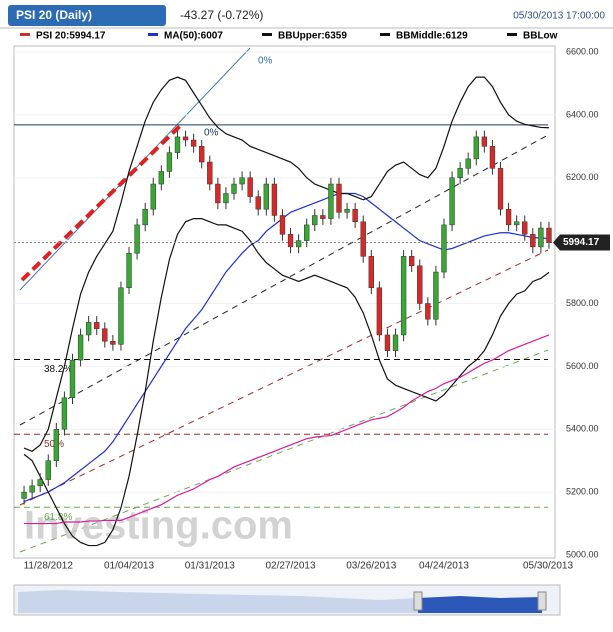  I want to click on y-tick-label: 5800.00, so click(582, 303).